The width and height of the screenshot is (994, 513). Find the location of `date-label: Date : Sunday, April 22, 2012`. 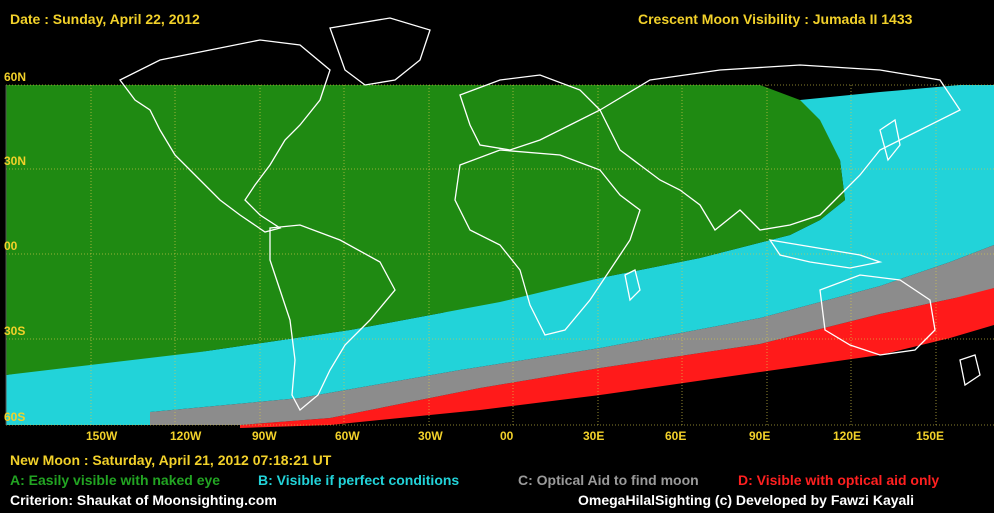

date-label: Date : Sunday, April 22, 2012 is located at coordinates (105, 19).